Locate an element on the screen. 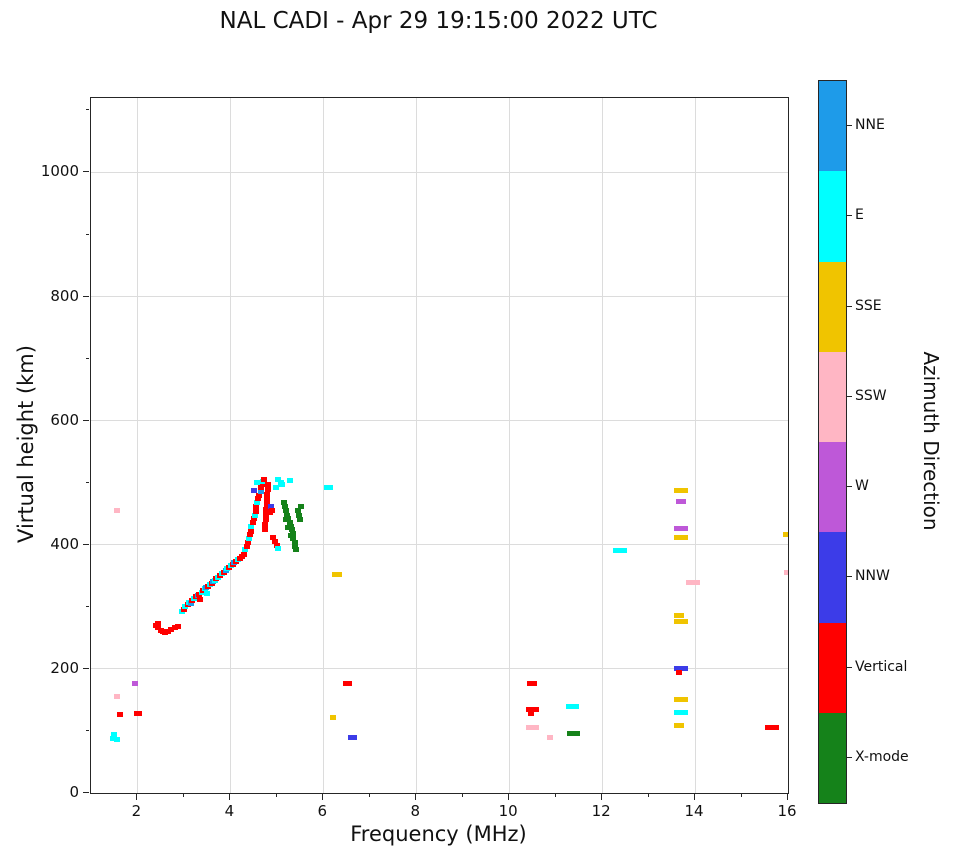 Image resolution: width=958 pixels, height=857 pixels. colorbar-label: NNW is located at coordinates (872, 576).